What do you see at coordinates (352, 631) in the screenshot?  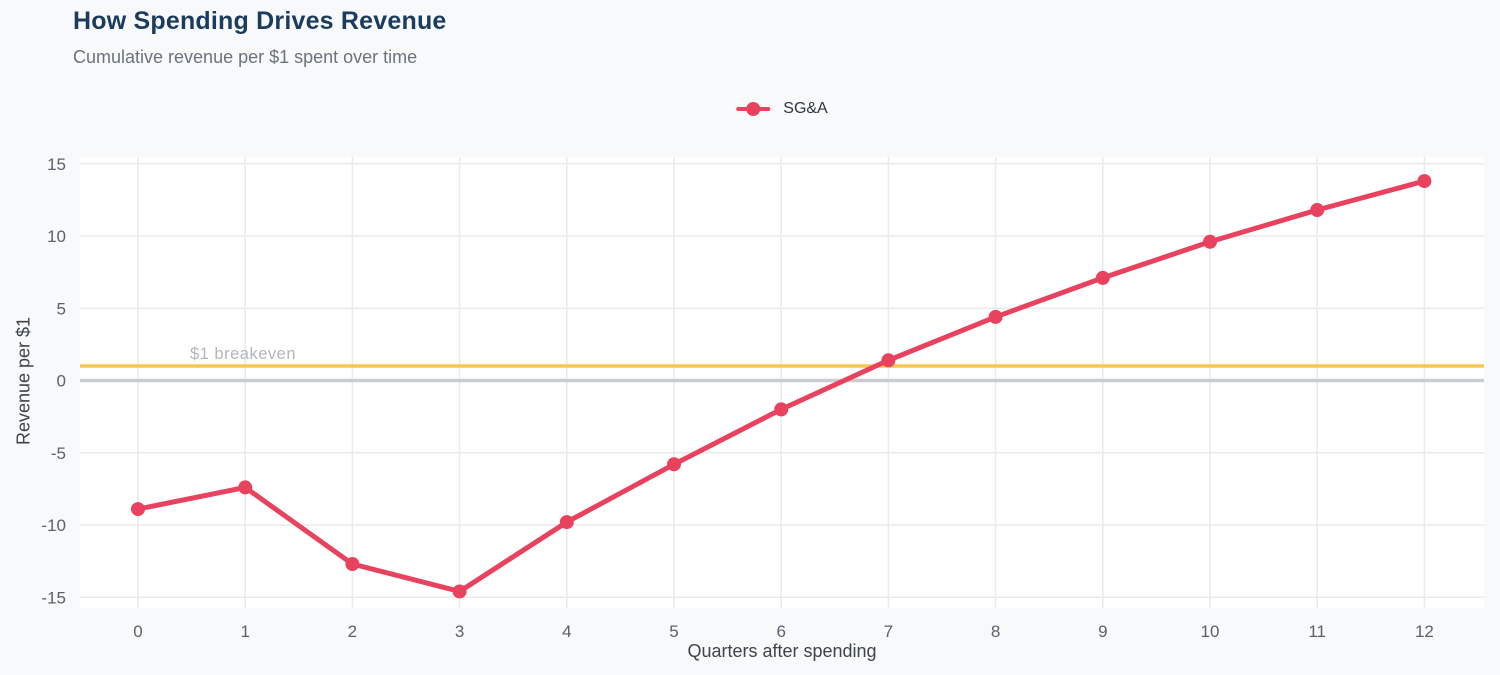 I see `x-tick-label: 2` at bounding box center [352, 631].